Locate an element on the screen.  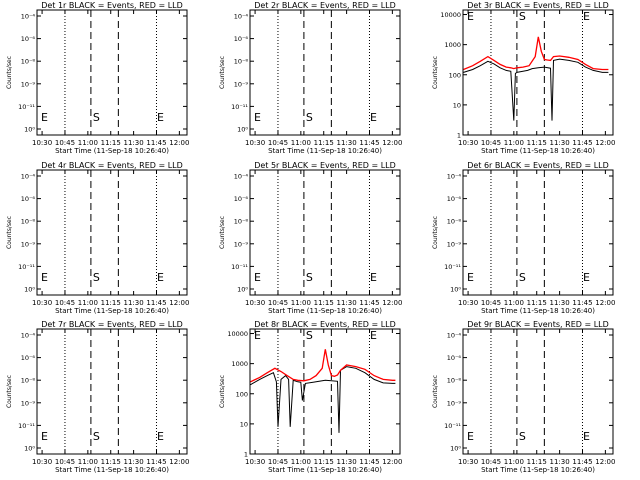
y-tick-label: 10 is located at coordinates (457, 105).